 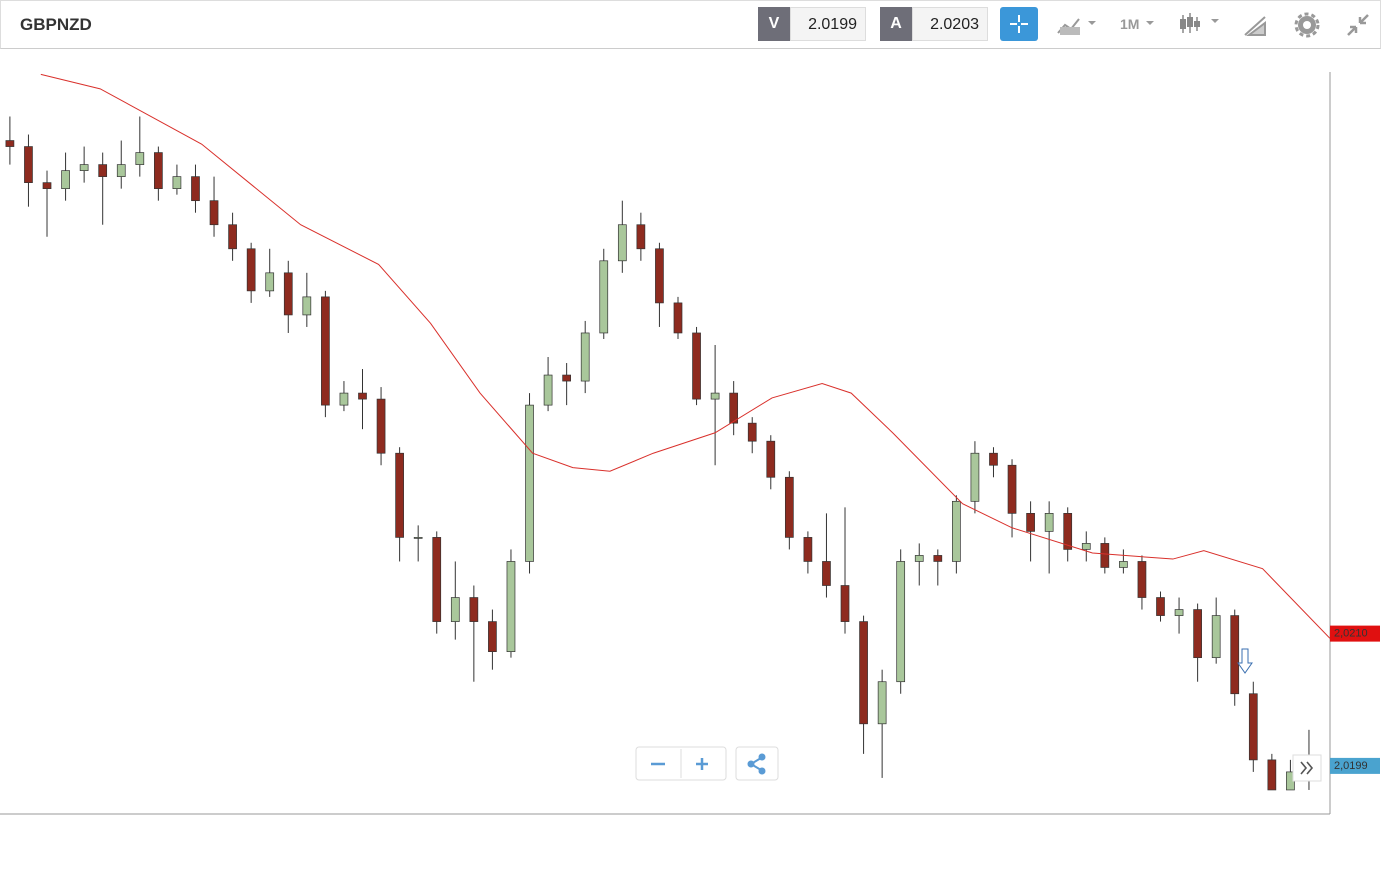 I want to click on period-button: 1M, so click(x=1130, y=24).